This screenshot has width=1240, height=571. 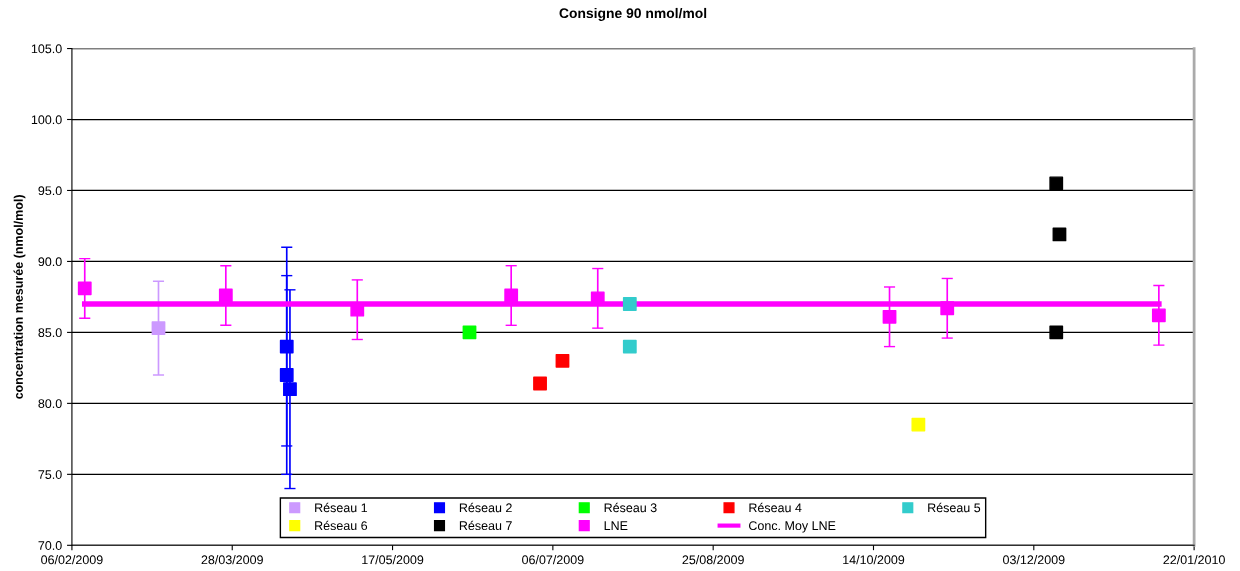 I want to click on y-tick-label: 80.0, so click(x=50, y=404).